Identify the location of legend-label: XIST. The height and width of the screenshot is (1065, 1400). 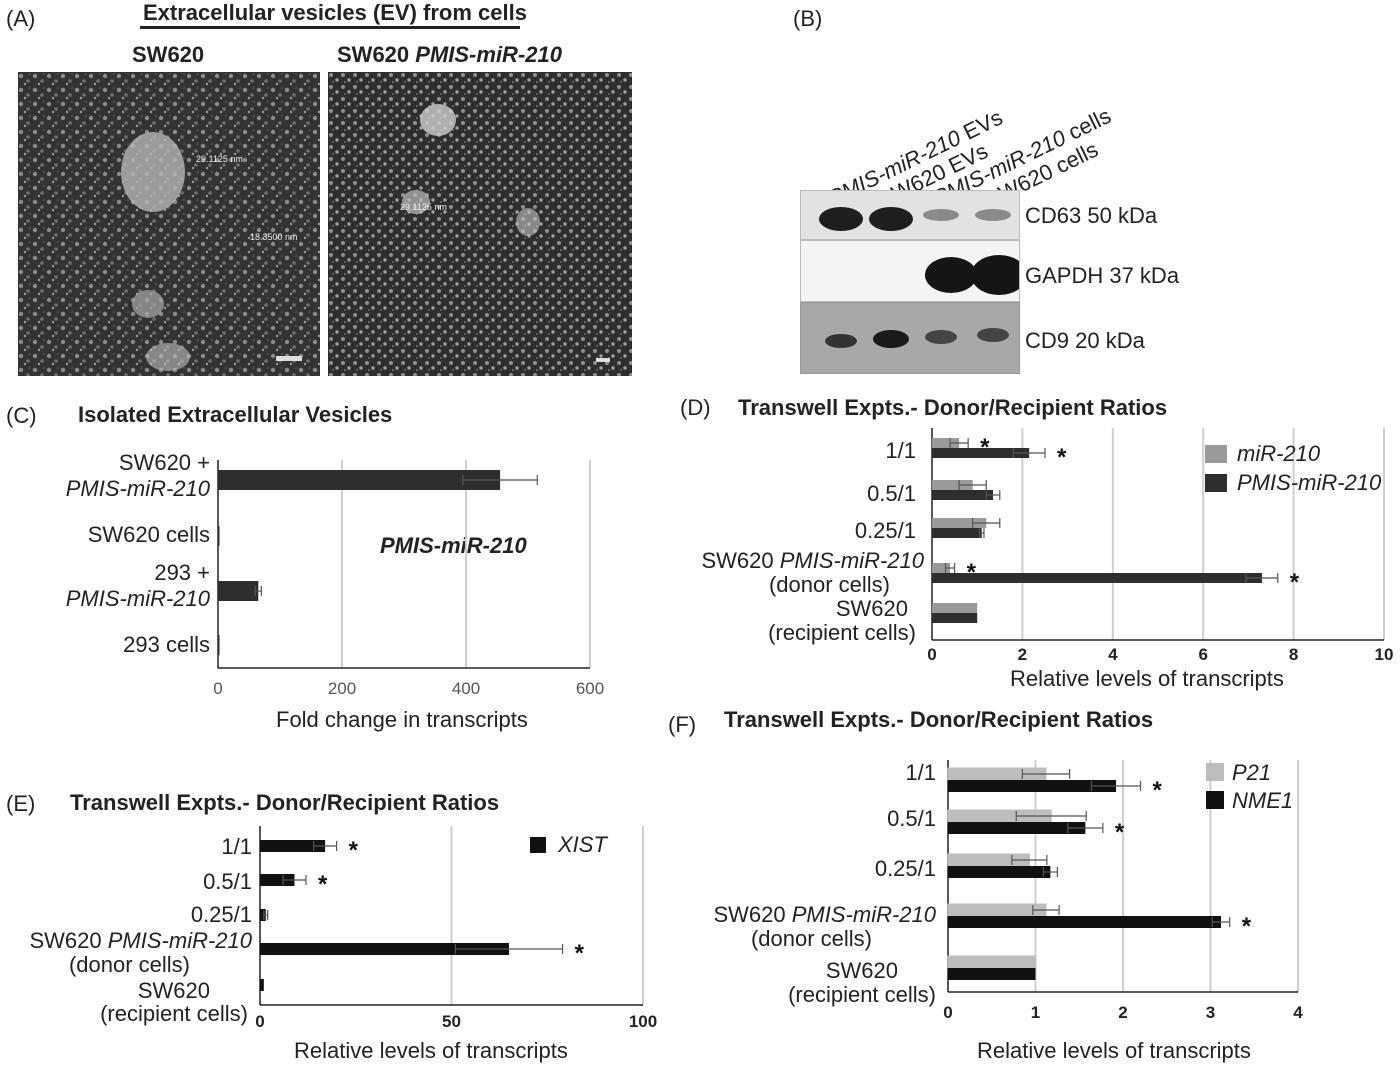
(582, 844).